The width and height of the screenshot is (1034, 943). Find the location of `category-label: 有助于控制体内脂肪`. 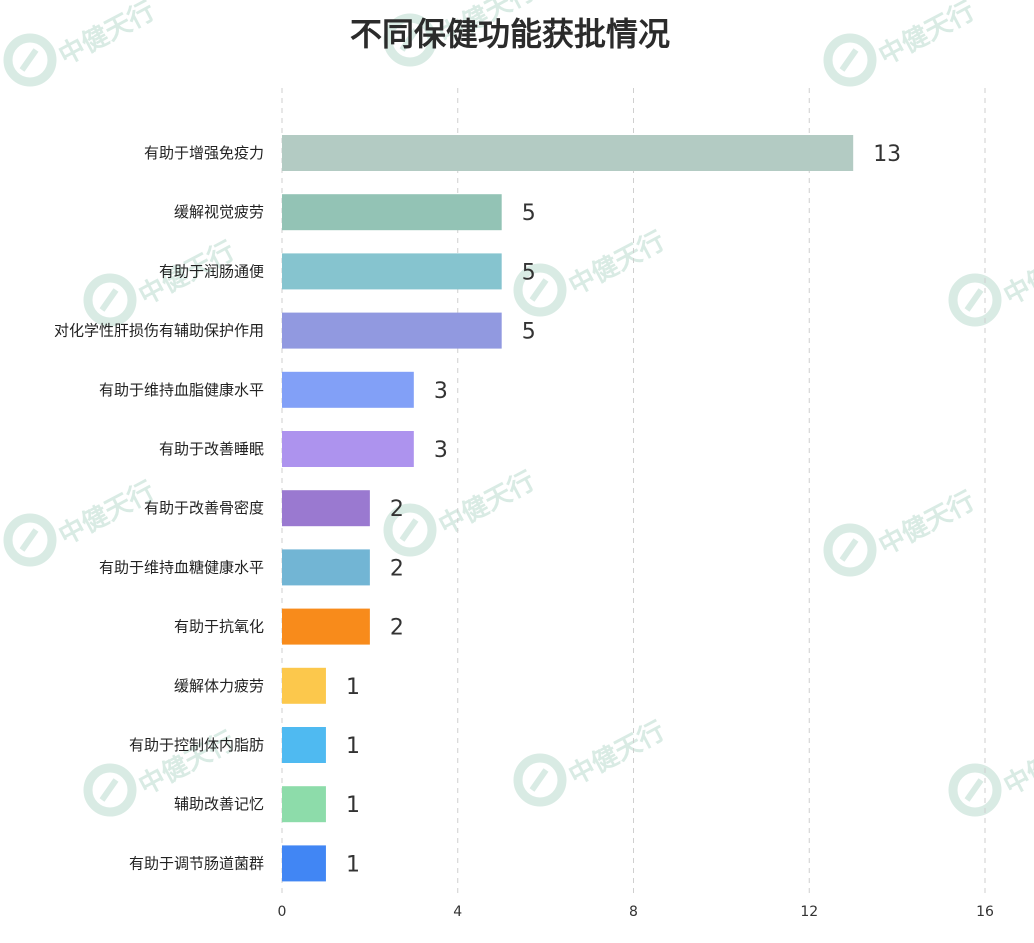

category-label: 有助于控制体内脂肪 is located at coordinates (196, 745).